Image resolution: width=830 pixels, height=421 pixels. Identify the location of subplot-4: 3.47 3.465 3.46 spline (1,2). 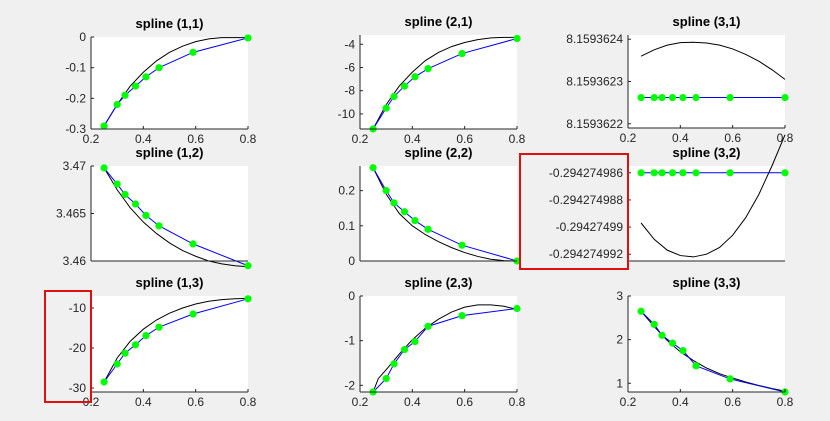
(154, 207).